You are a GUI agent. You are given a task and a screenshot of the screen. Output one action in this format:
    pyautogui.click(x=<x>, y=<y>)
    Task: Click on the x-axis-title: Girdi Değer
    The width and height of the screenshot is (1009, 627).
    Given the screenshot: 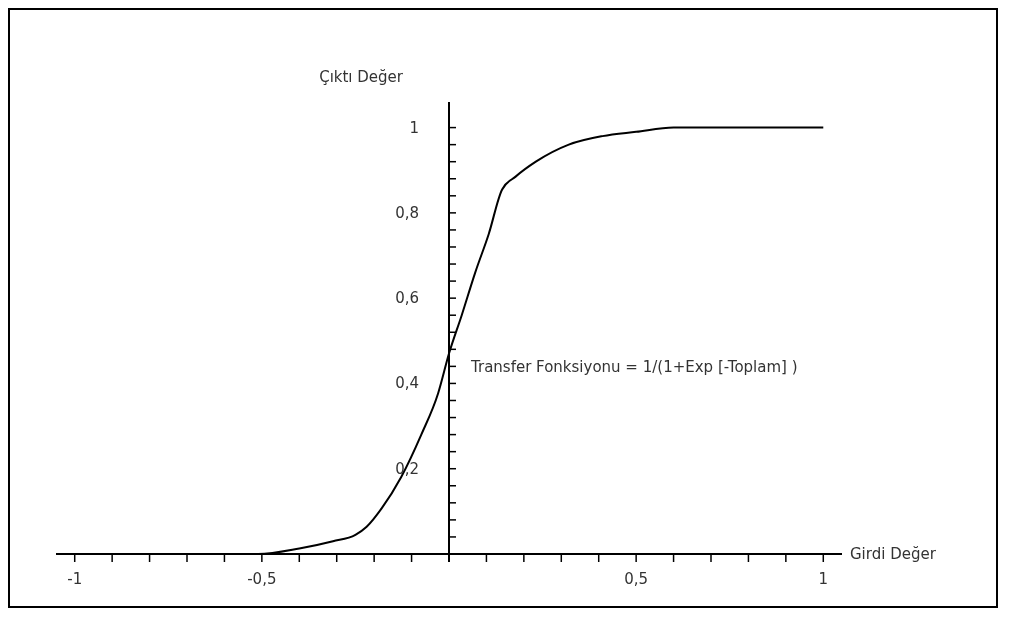 What is the action you would take?
    pyautogui.click(x=893, y=554)
    